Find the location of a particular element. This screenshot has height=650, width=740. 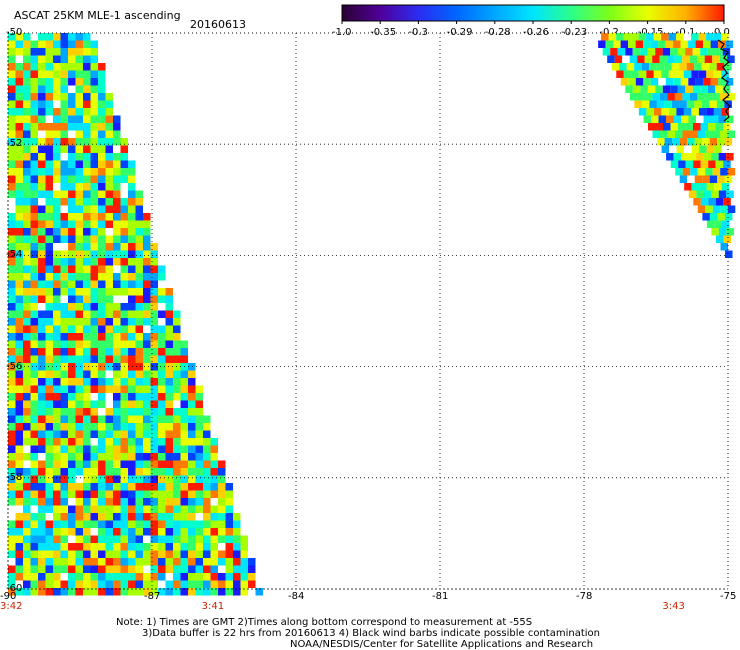

colorbar-tick-label: -0.35 is located at coordinates (383, 32).